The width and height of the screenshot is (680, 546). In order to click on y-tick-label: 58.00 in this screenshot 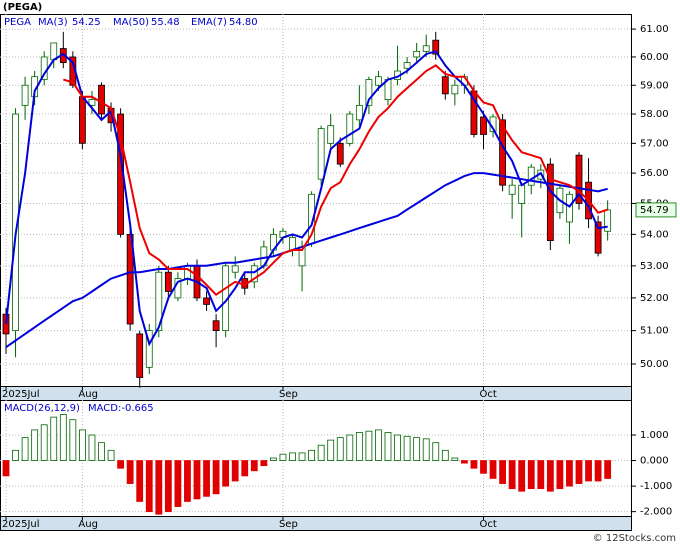, I will do `click(654, 114)`.